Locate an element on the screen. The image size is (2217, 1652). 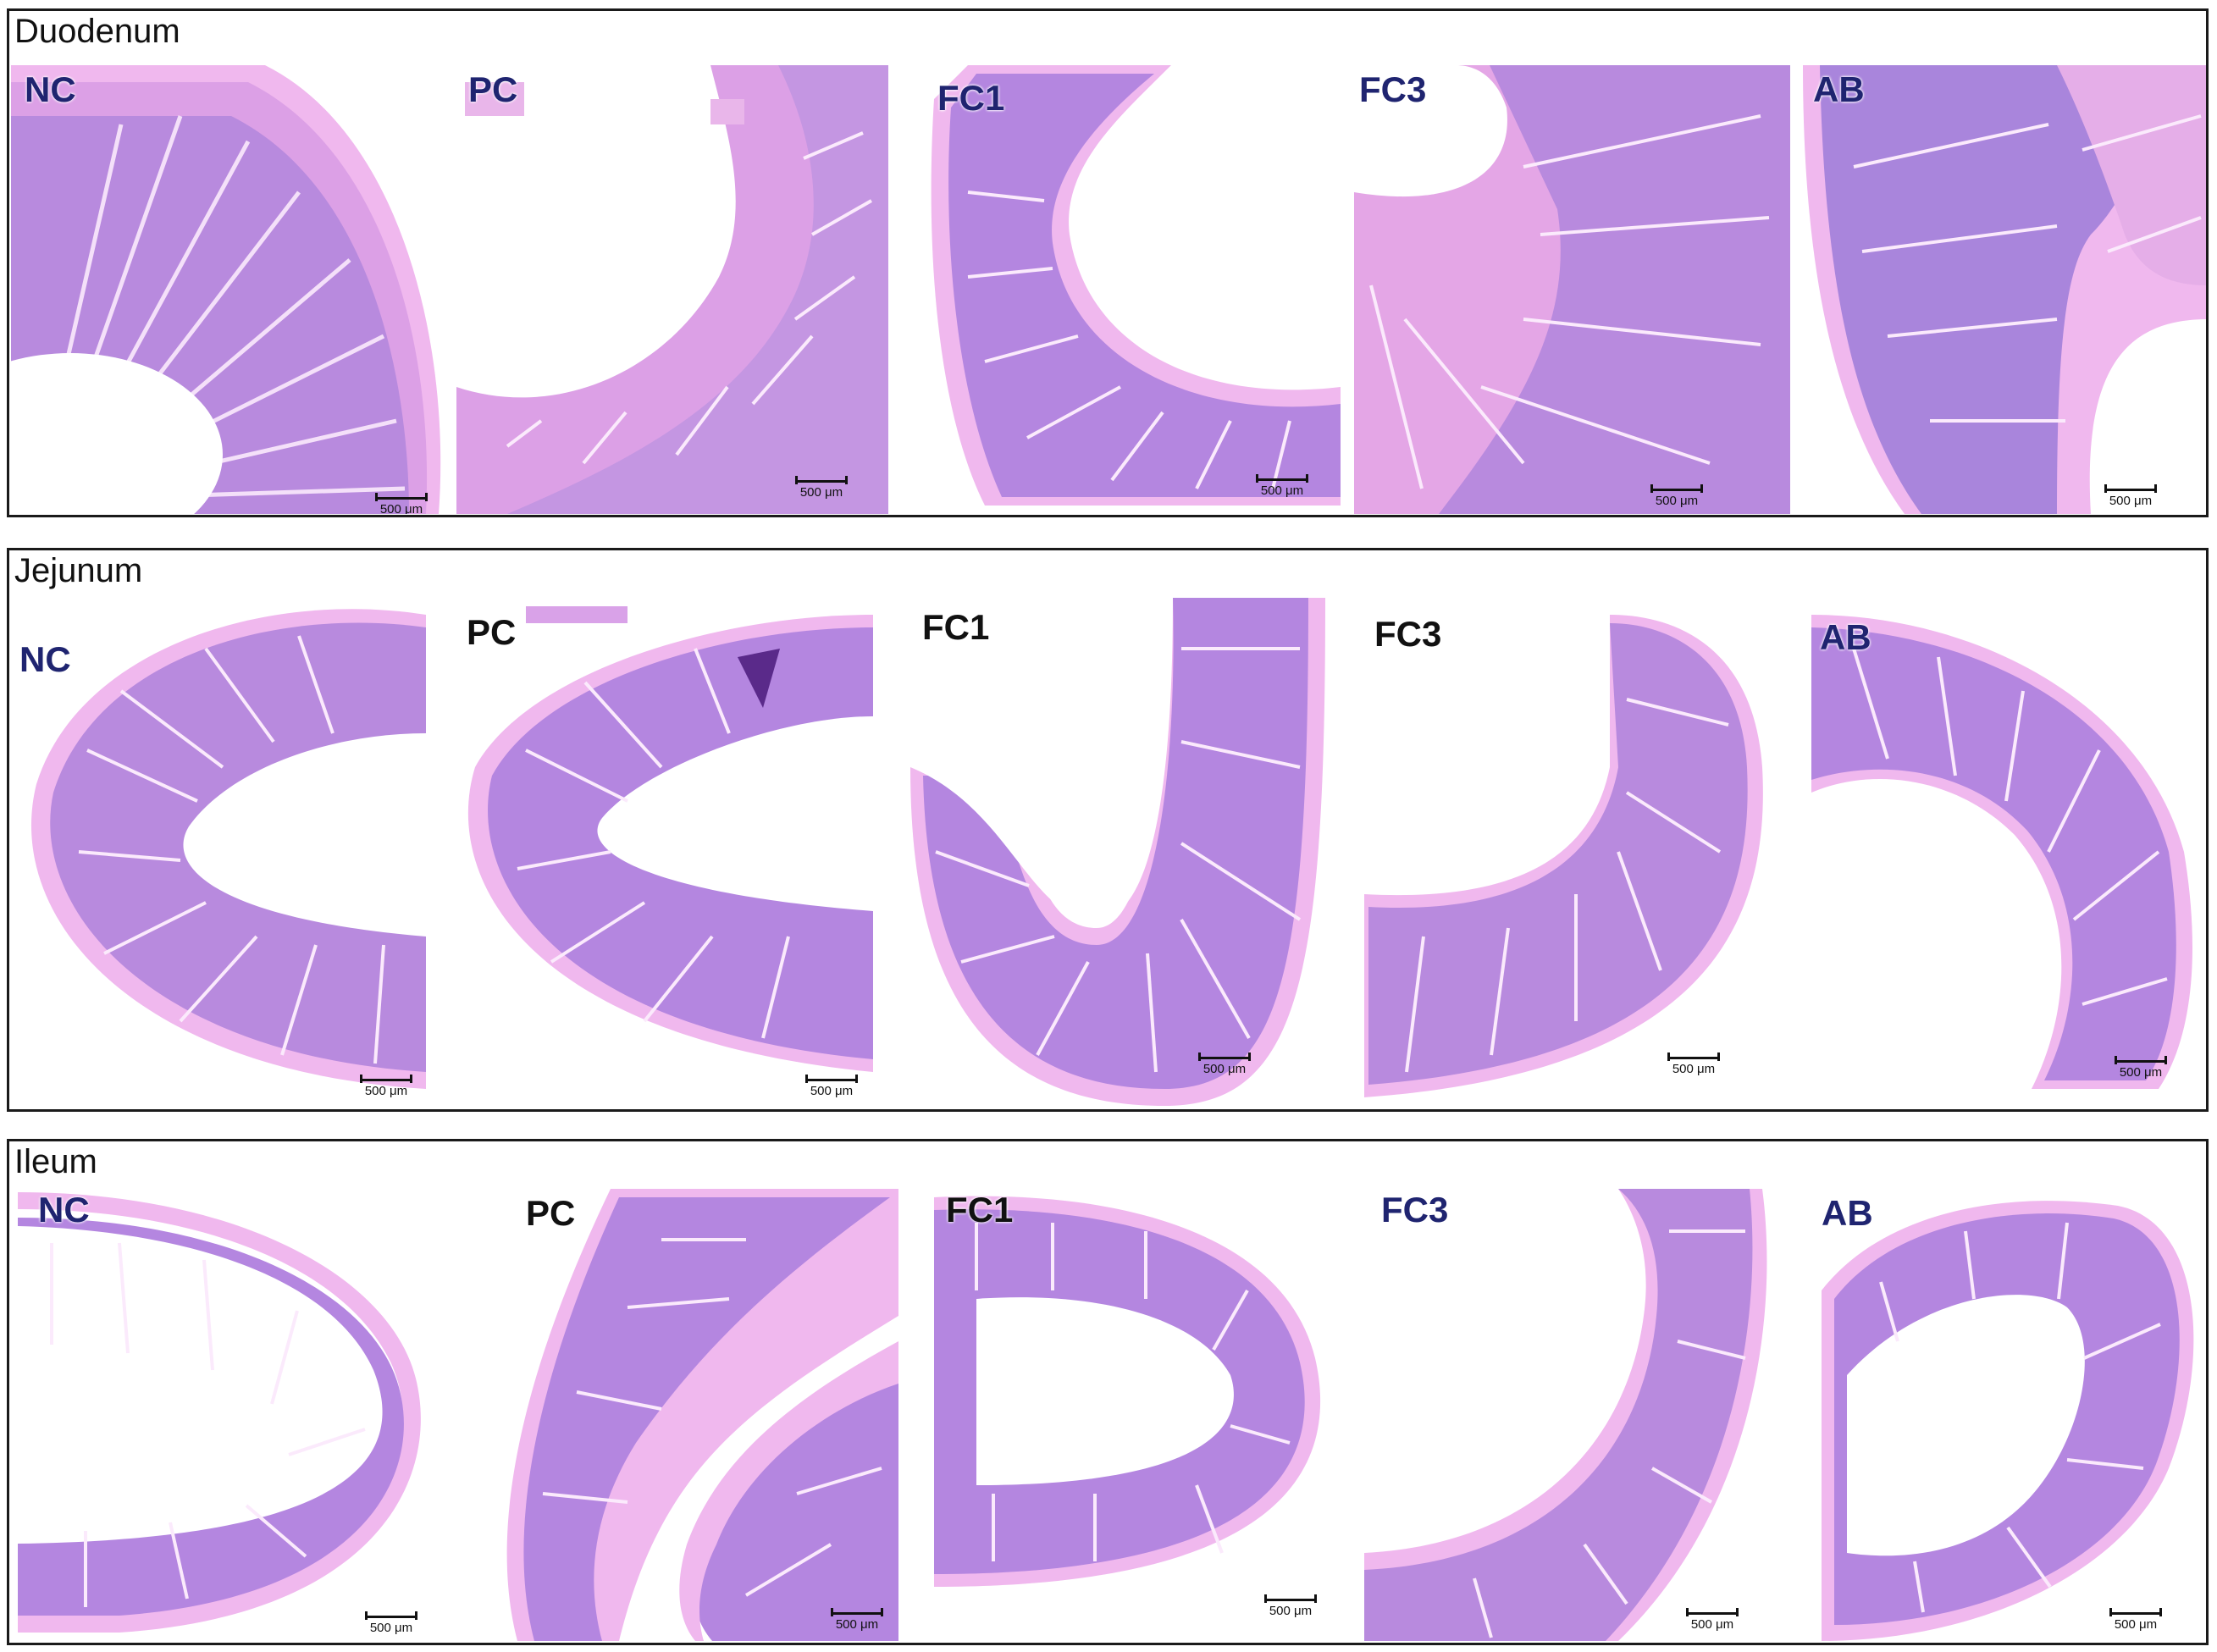
section-title: Ileum is located at coordinates (55, 1161).